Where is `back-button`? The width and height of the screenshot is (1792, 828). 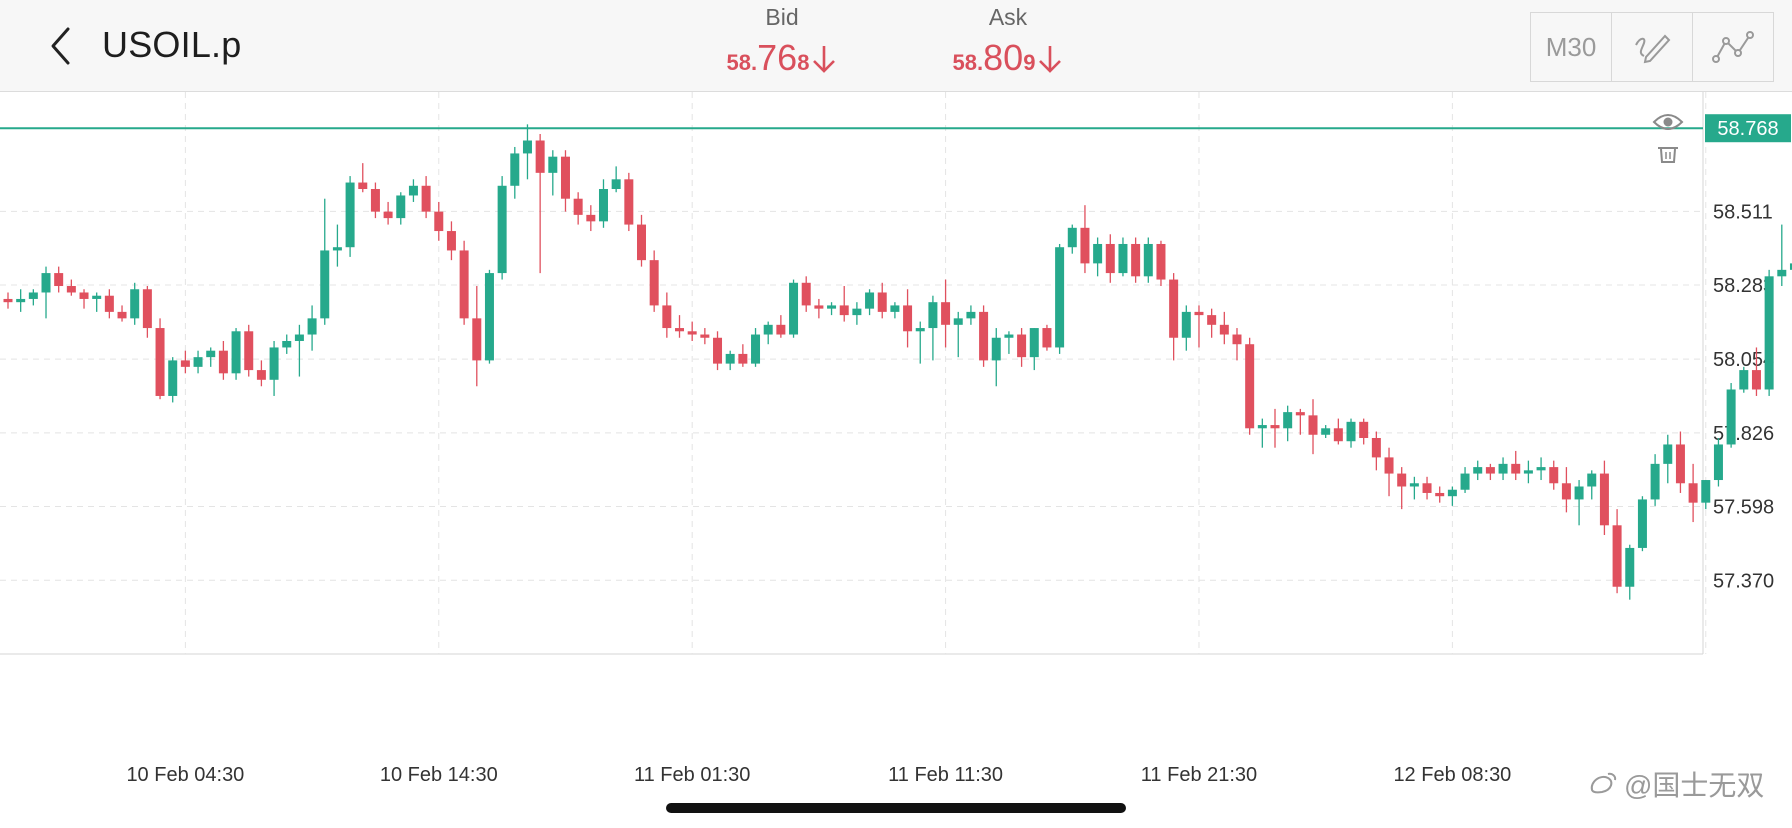
back-button is located at coordinates (60, 46).